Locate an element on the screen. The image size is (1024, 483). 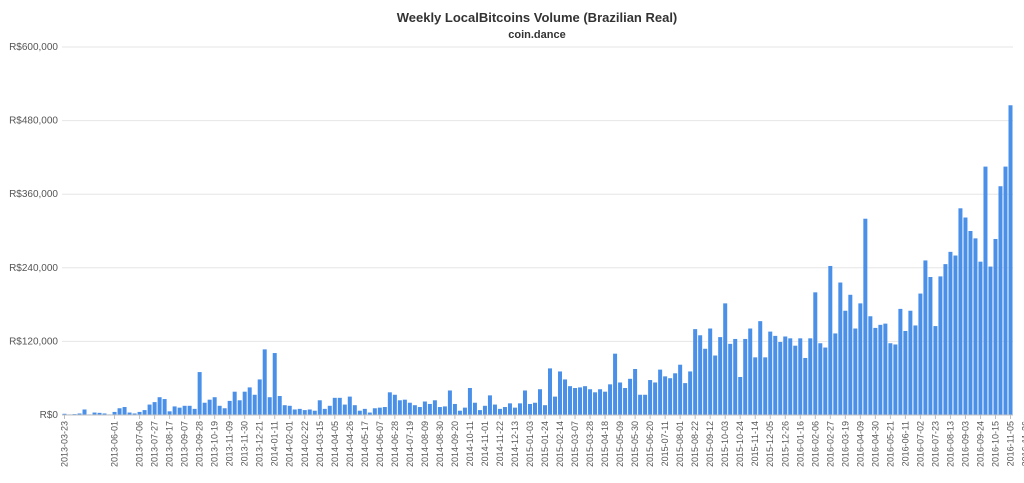
y-tick-label: R$240,000 is located at coordinates (33, 268).